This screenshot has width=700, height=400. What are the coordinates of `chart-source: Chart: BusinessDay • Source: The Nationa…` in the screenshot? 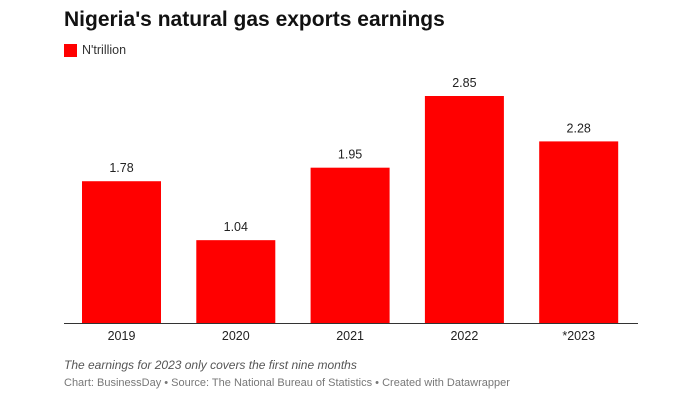 It's located at (287, 383).